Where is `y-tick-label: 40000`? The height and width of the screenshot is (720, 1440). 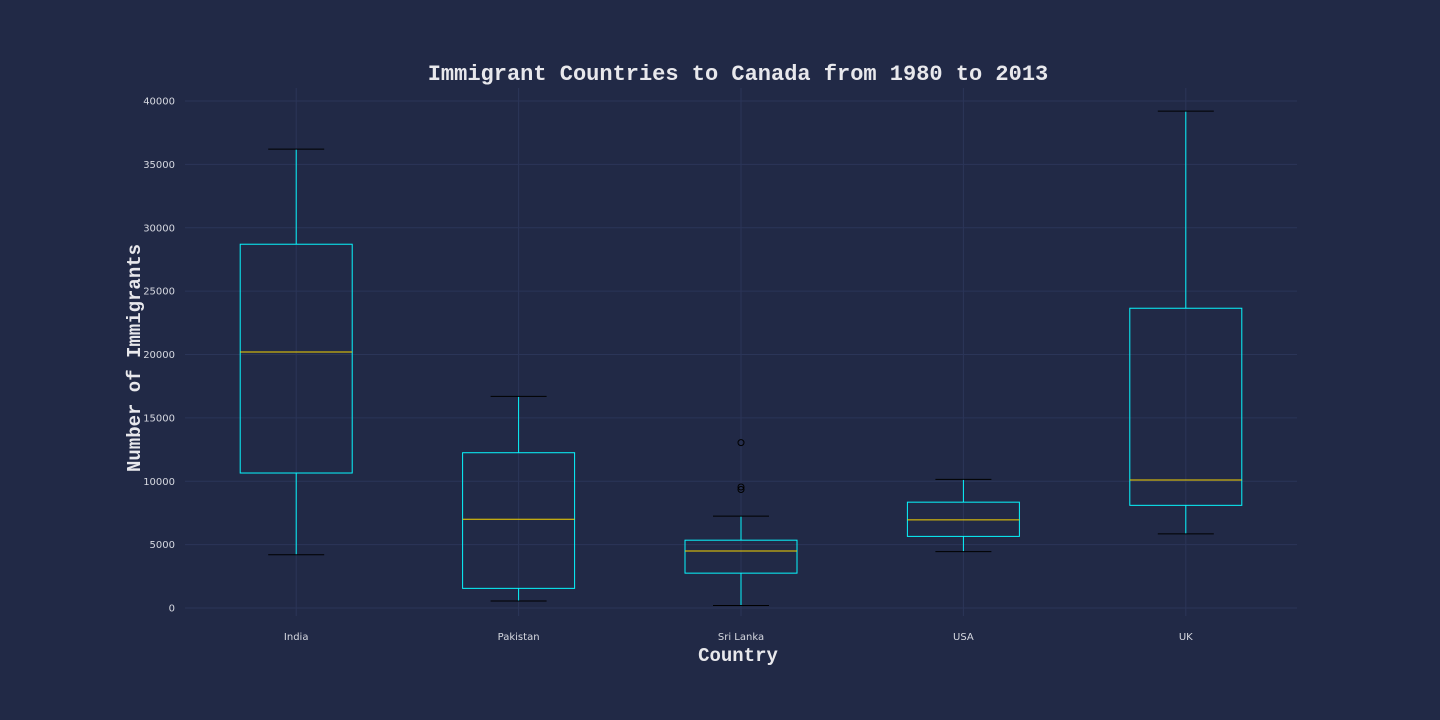 y-tick-label: 40000 is located at coordinates (159, 102).